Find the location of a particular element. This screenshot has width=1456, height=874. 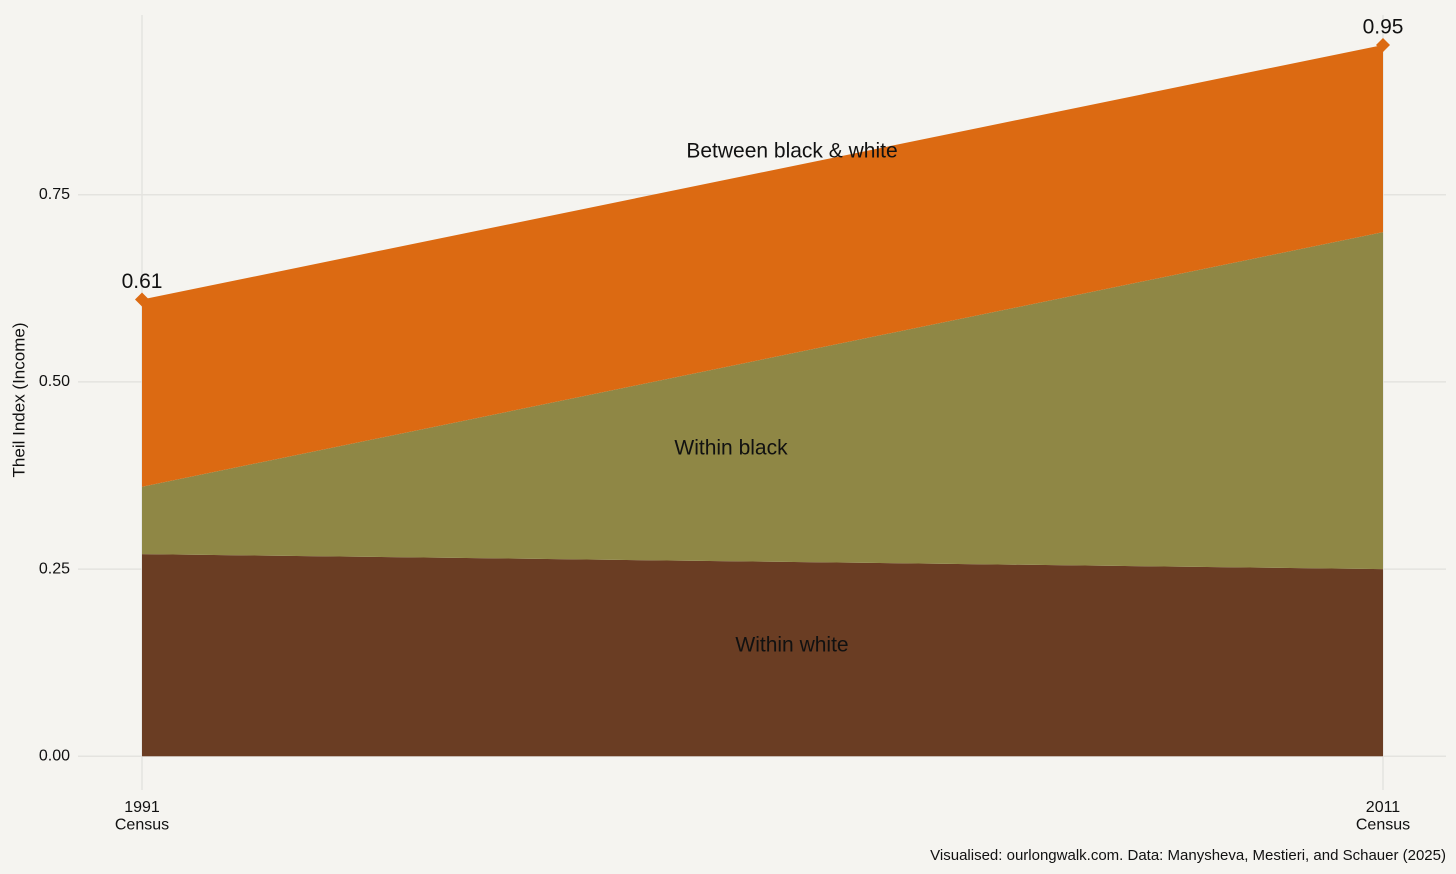

area-label: Between black & white is located at coordinates (791, 151).